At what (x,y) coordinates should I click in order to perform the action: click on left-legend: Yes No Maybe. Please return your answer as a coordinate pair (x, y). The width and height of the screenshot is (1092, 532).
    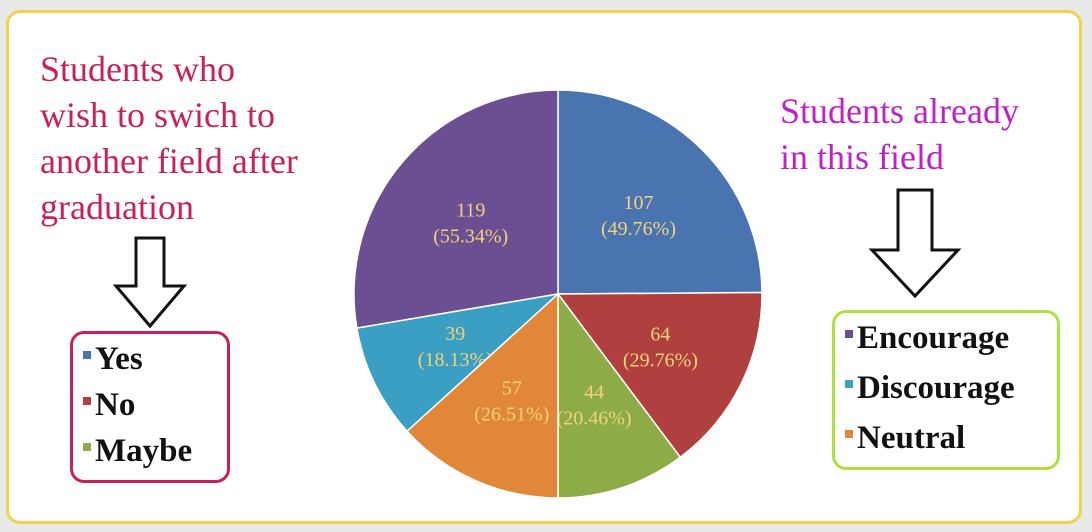
    Looking at the image, I should click on (150, 407).